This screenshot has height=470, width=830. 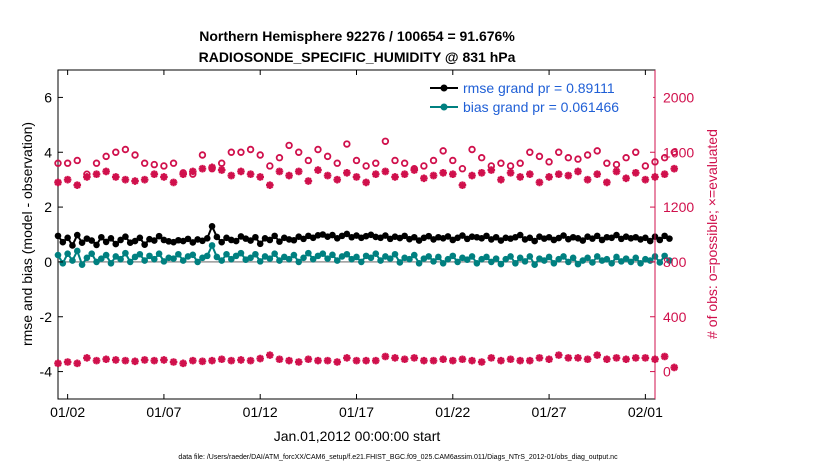 I want to click on x-tick-label: 01/22, so click(x=452, y=412).